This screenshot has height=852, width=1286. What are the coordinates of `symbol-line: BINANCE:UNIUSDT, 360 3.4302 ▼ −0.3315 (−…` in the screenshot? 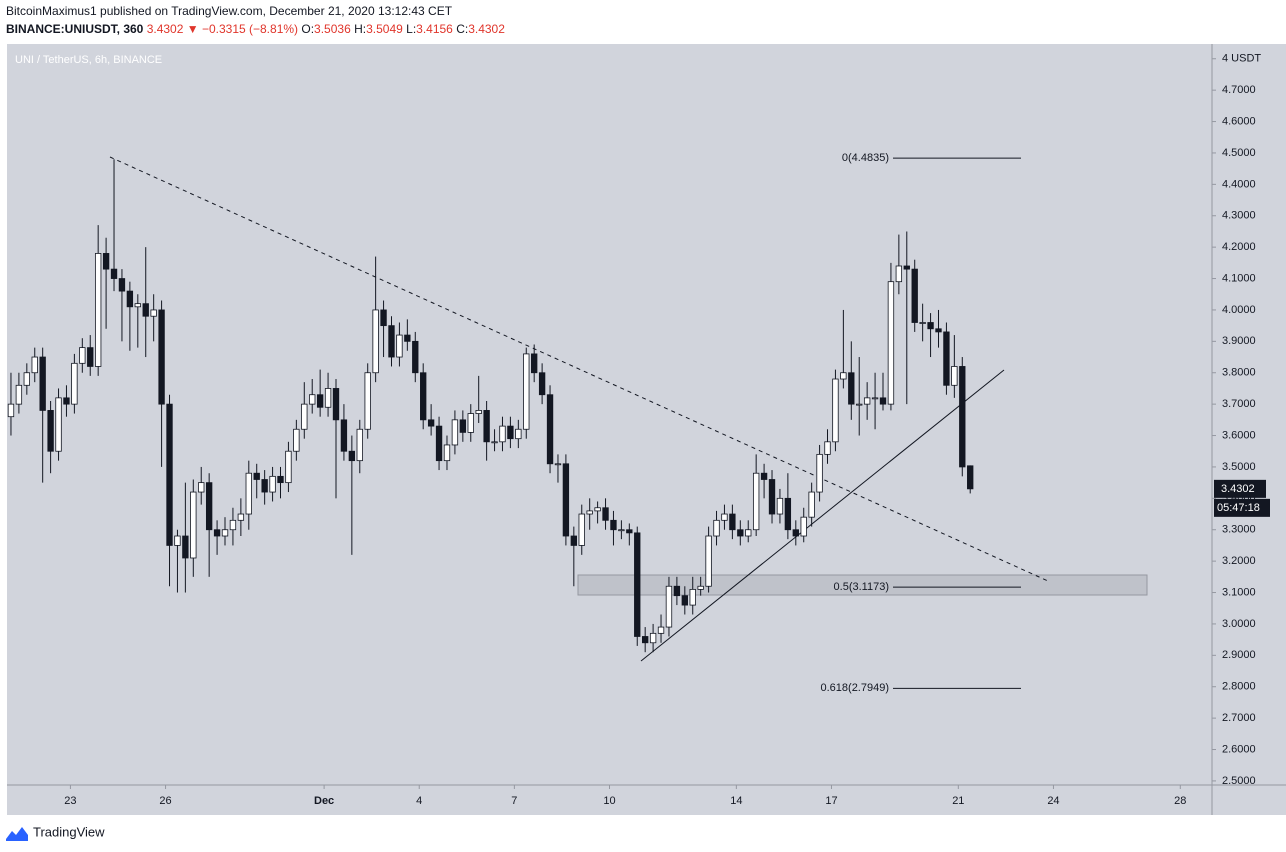 It's located at (255, 29).